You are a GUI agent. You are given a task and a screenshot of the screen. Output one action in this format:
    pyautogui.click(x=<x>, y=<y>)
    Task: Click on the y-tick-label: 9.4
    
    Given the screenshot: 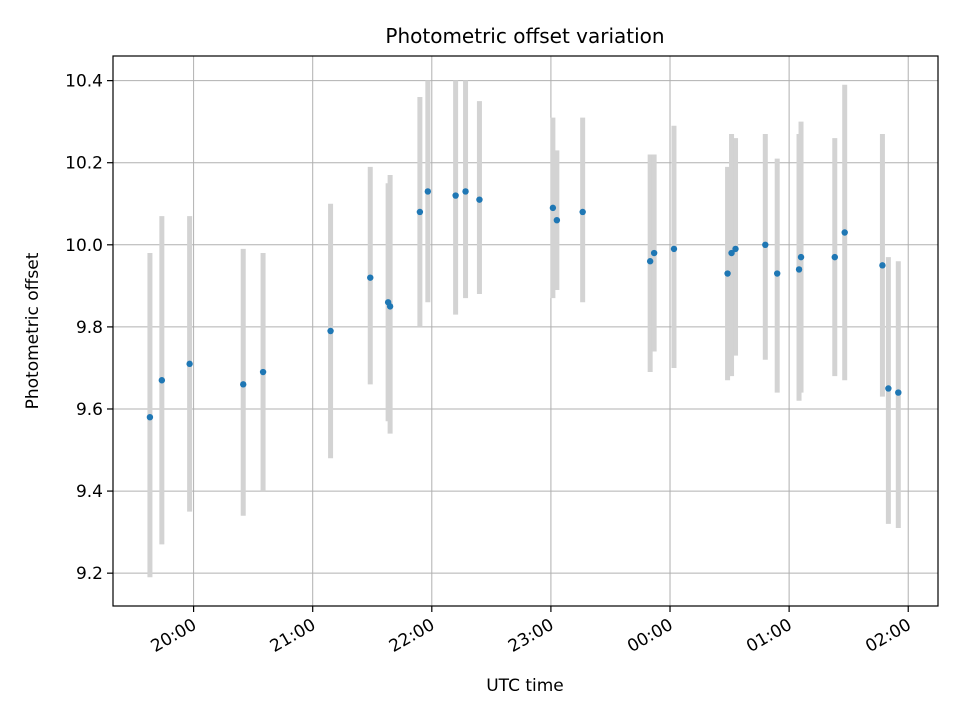 What is the action you would take?
    pyautogui.click(x=89, y=492)
    